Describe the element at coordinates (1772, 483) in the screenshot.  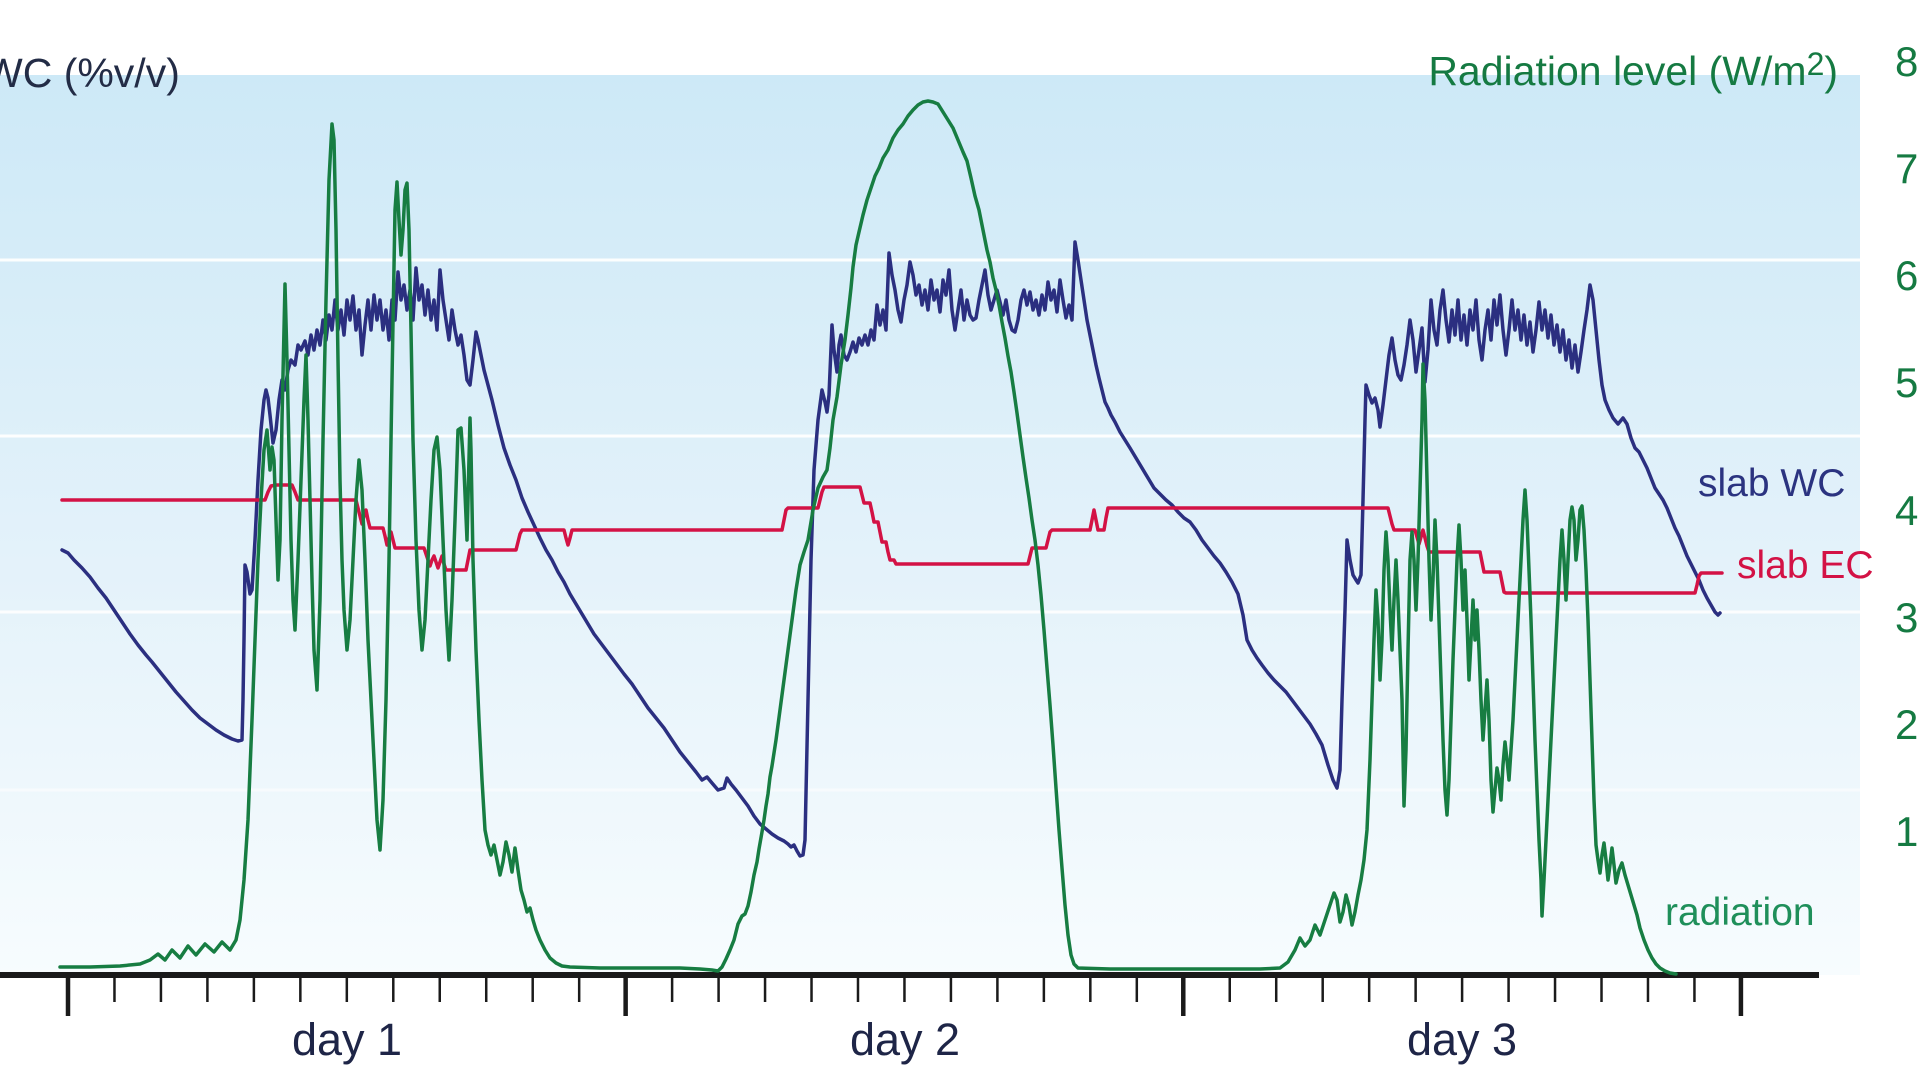
I see `series-label-slab-WC: slab WC` at that location.